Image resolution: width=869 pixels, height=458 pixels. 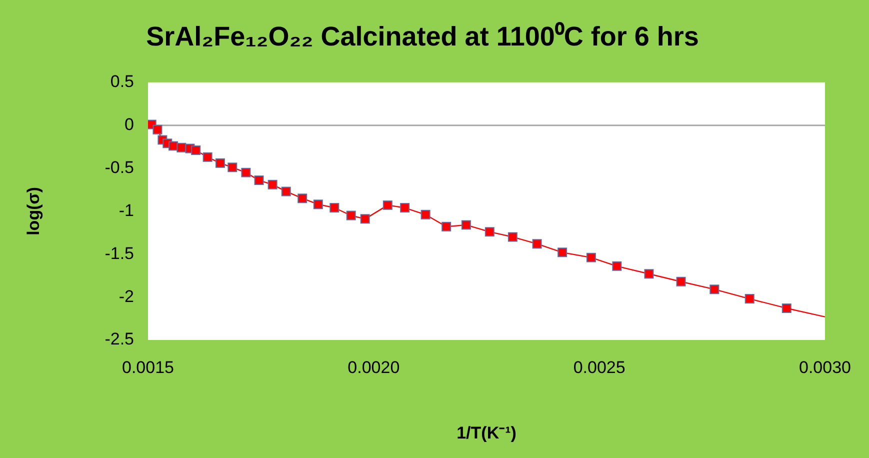 I want to click on y-tick-label: -1.5, so click(x=119, y=253).